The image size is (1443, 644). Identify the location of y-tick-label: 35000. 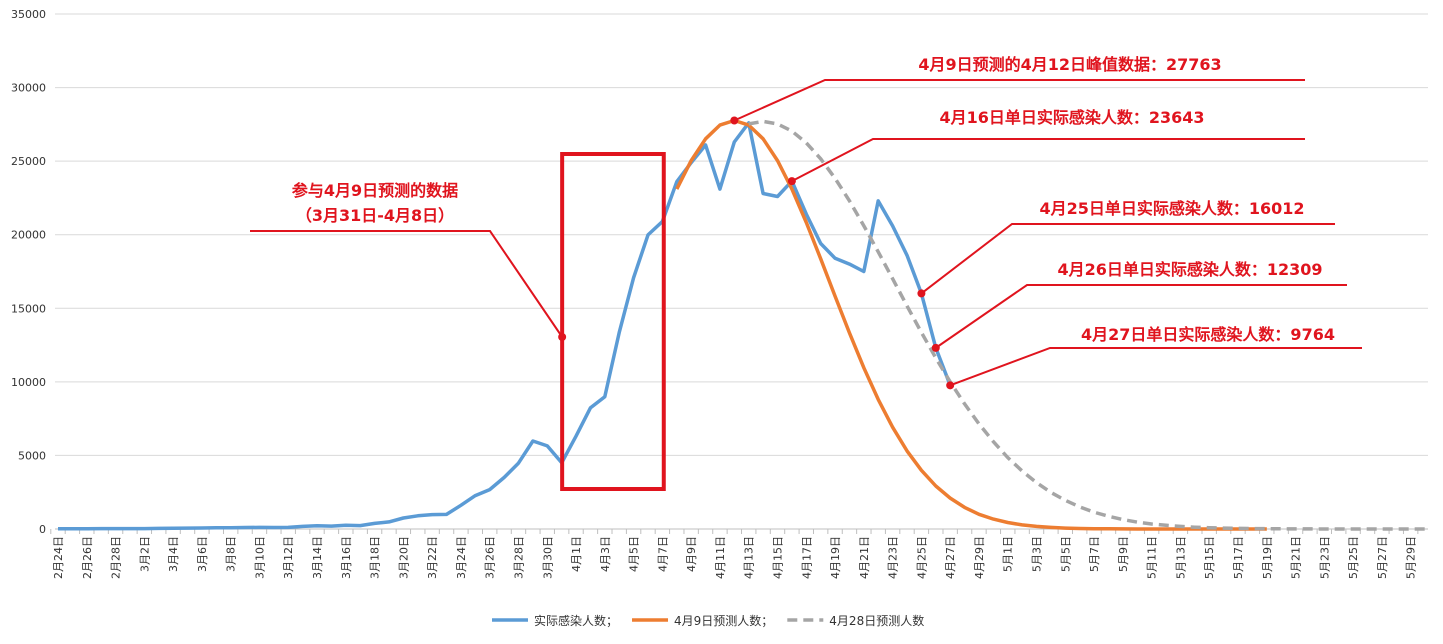
(28, 14).